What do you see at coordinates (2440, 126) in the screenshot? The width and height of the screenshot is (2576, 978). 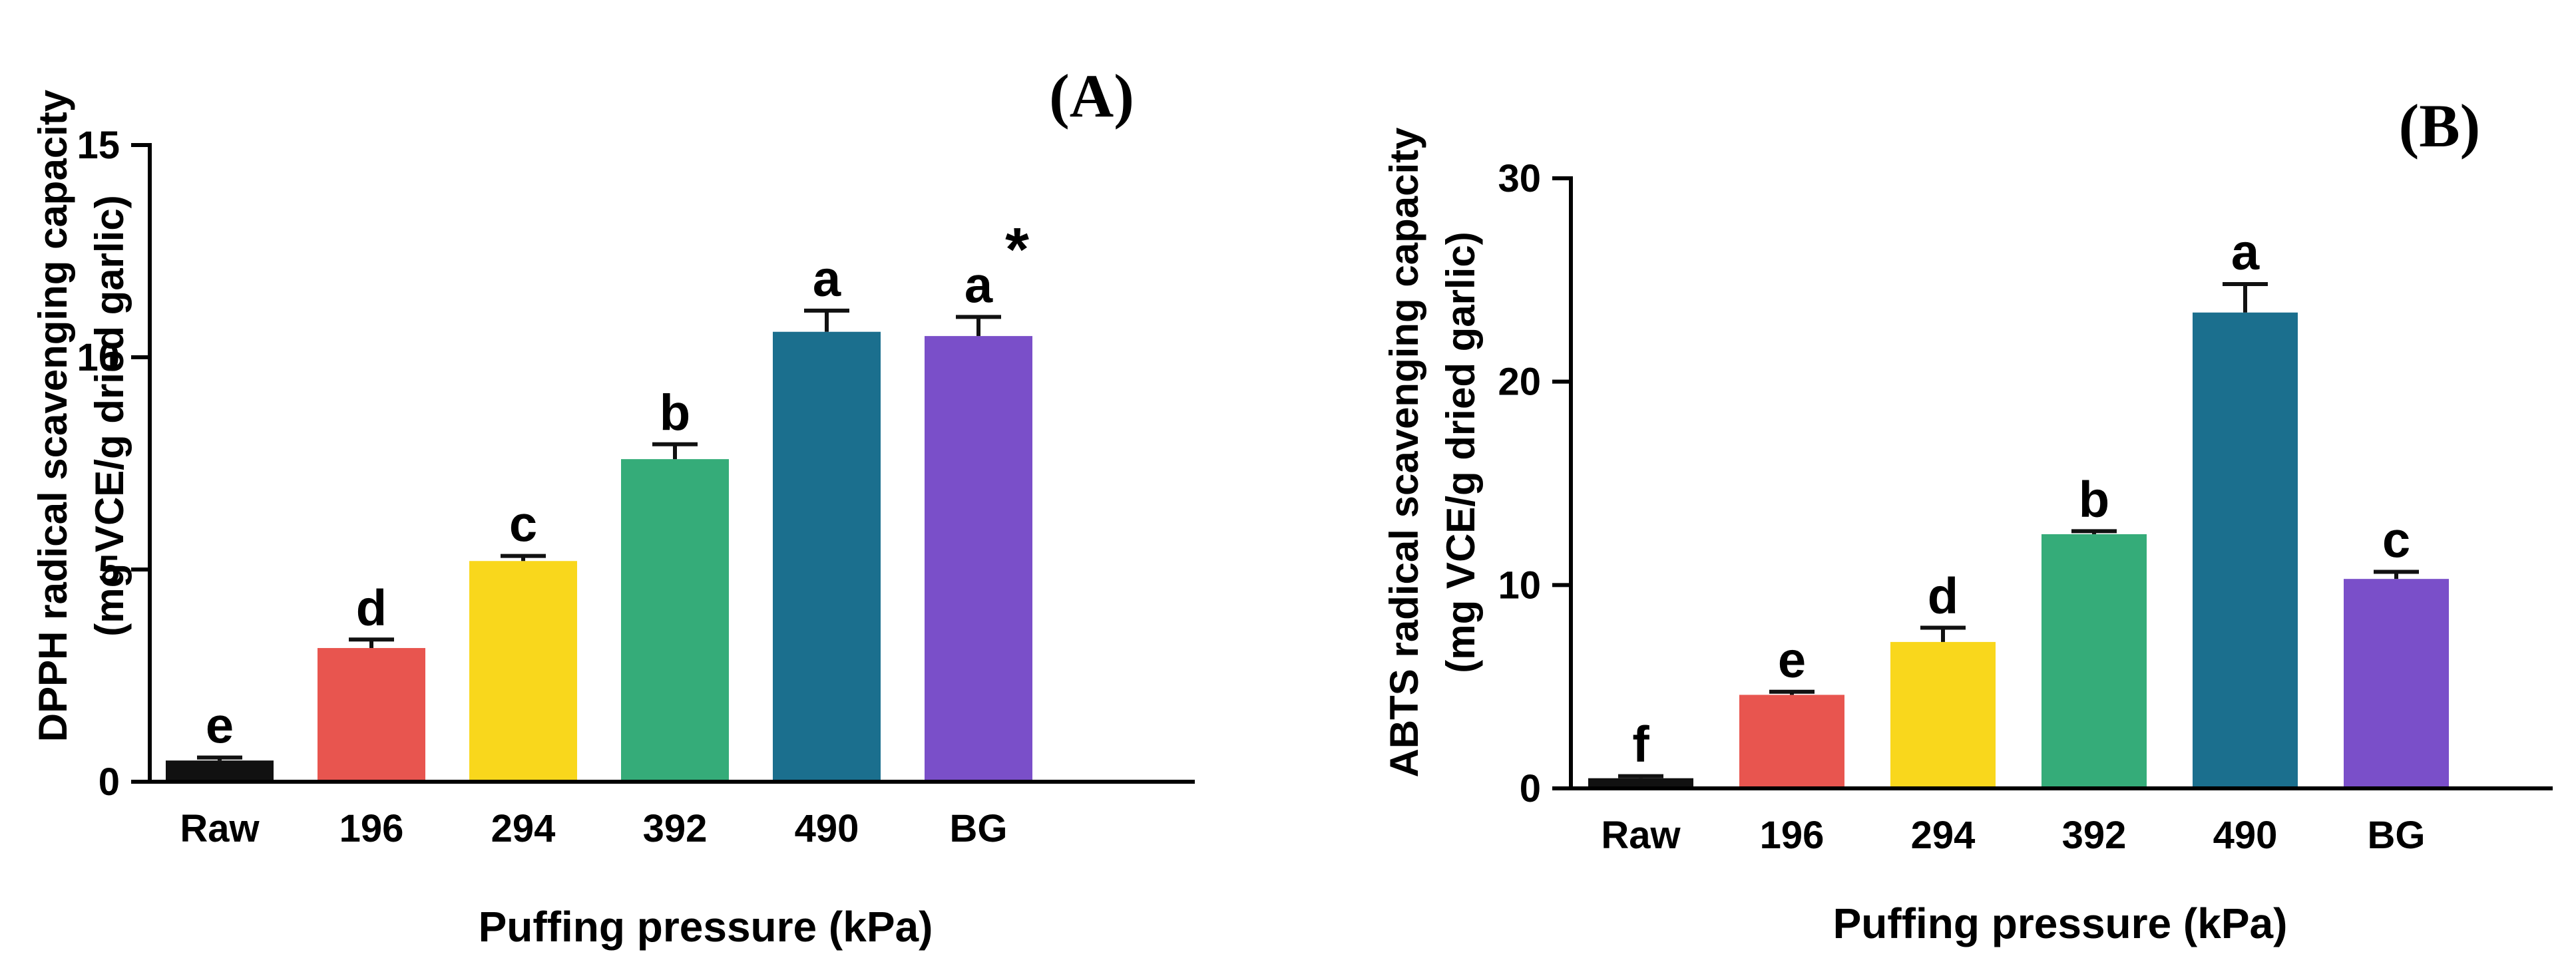 I see `panel-label-b: (B)` at bounding box center [2440, 126].